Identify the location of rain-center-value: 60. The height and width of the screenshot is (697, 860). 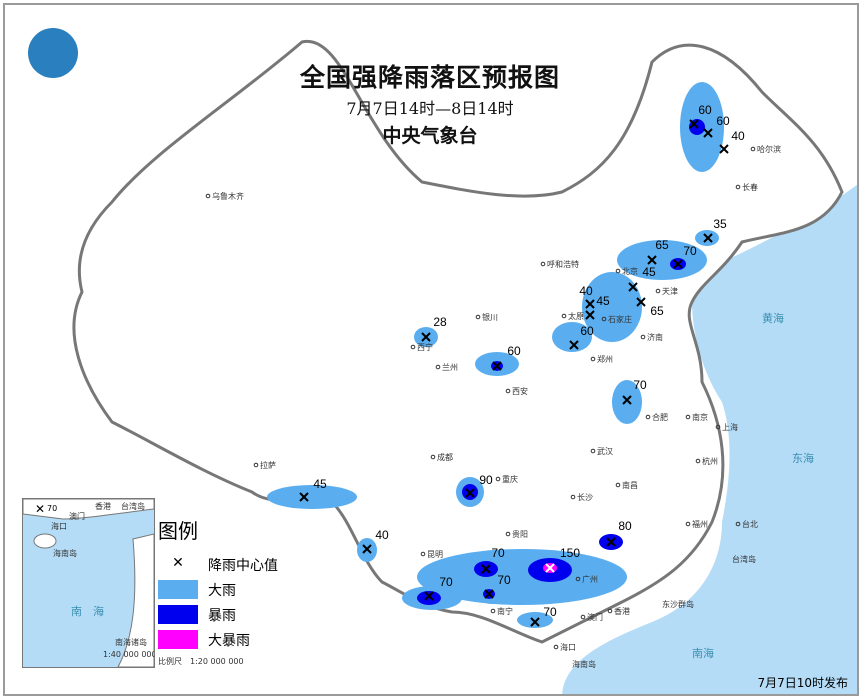
(514, 351).